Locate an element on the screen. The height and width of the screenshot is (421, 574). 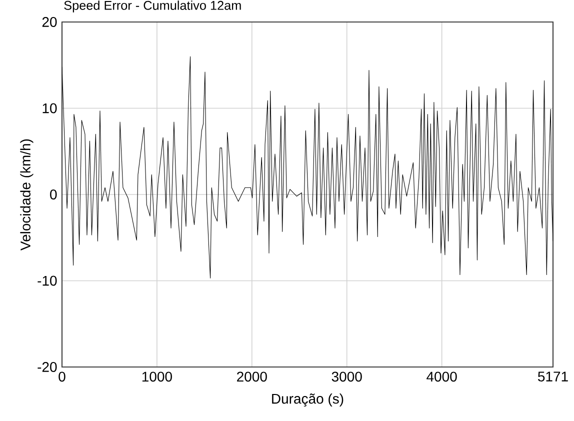
x-tick-label: 5171 is located at coordinates (553, 377).